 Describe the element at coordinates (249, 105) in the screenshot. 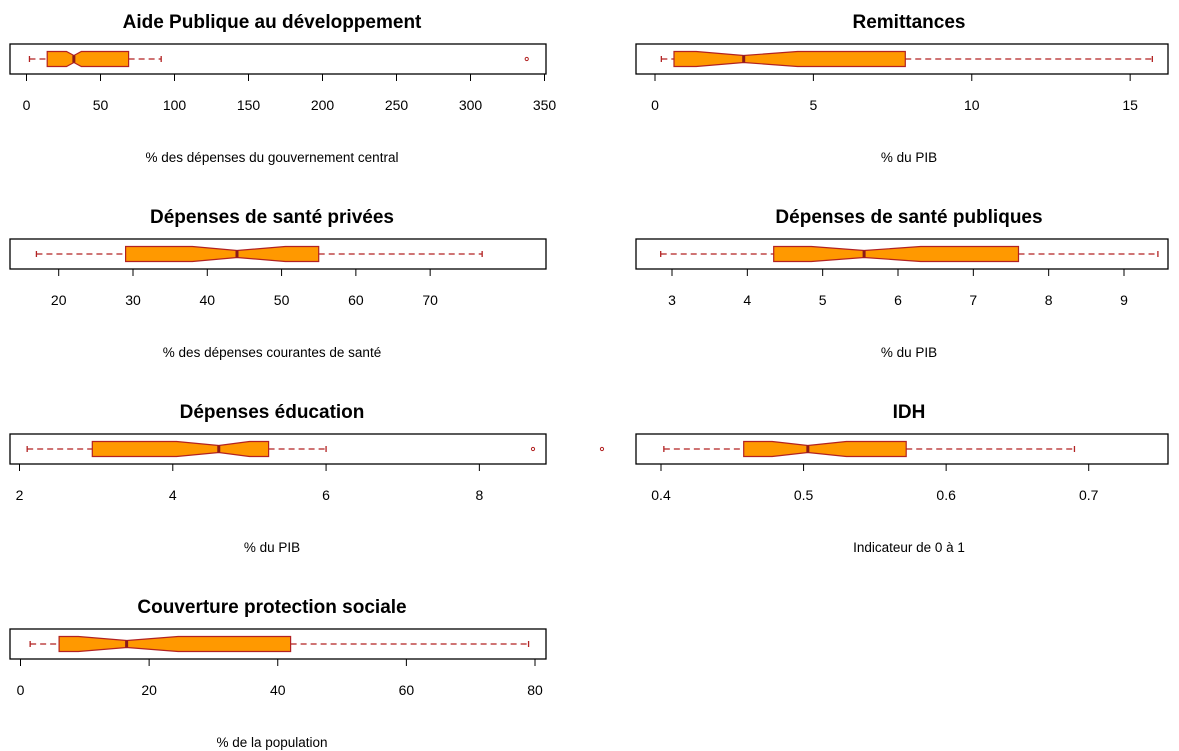

I see `x-tick-label: 150` at that location.